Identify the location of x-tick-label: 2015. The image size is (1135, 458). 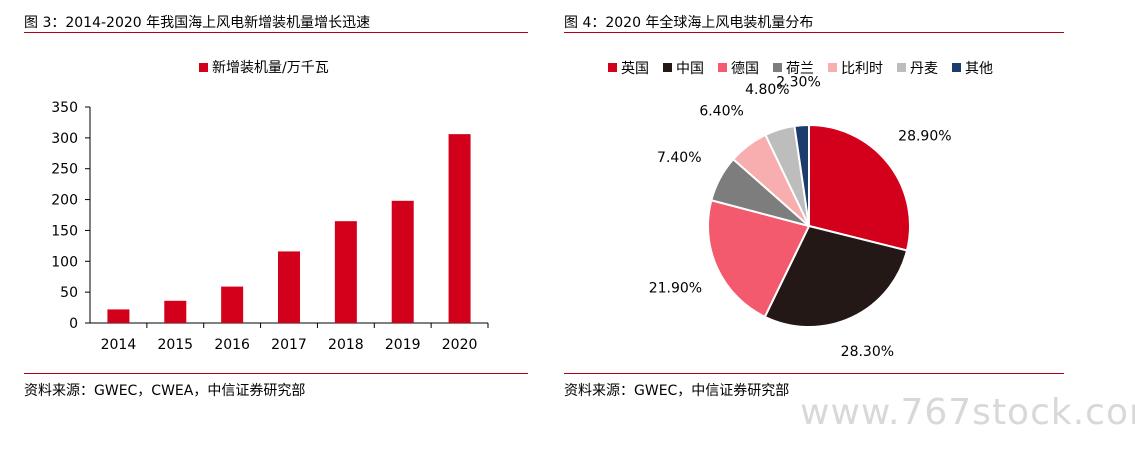
(175, 345).